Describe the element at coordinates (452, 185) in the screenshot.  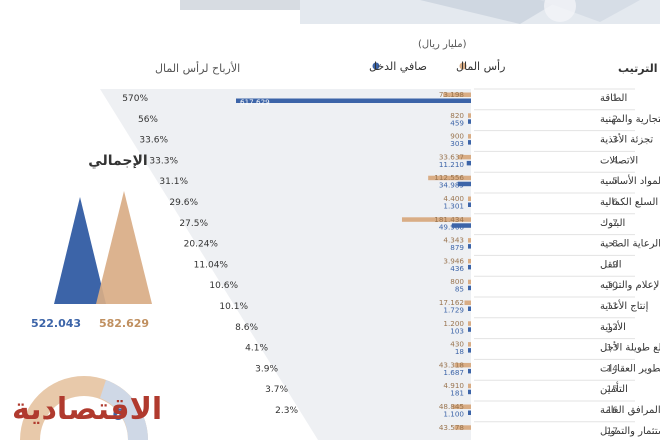
I see `net-income-value-label: 34.989` at that location.